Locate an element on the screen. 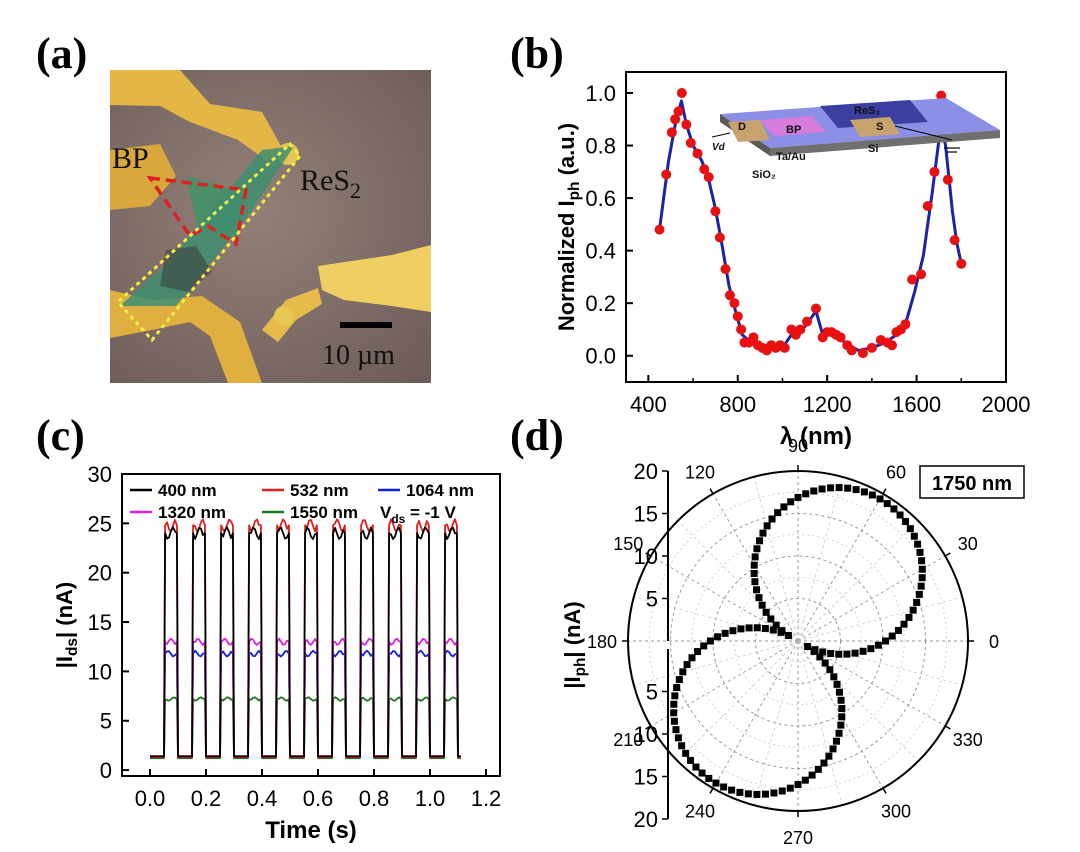 The width and height of the screenshot is (1080, 852). annotation-vds: Vds = -1 V is located at coordinates (418, 514).